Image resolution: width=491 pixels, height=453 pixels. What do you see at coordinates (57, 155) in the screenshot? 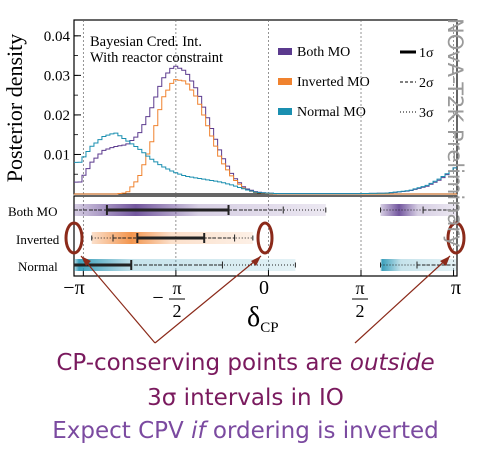
I see `y-tick-label: 0.01` at bounding box center [57, 155].